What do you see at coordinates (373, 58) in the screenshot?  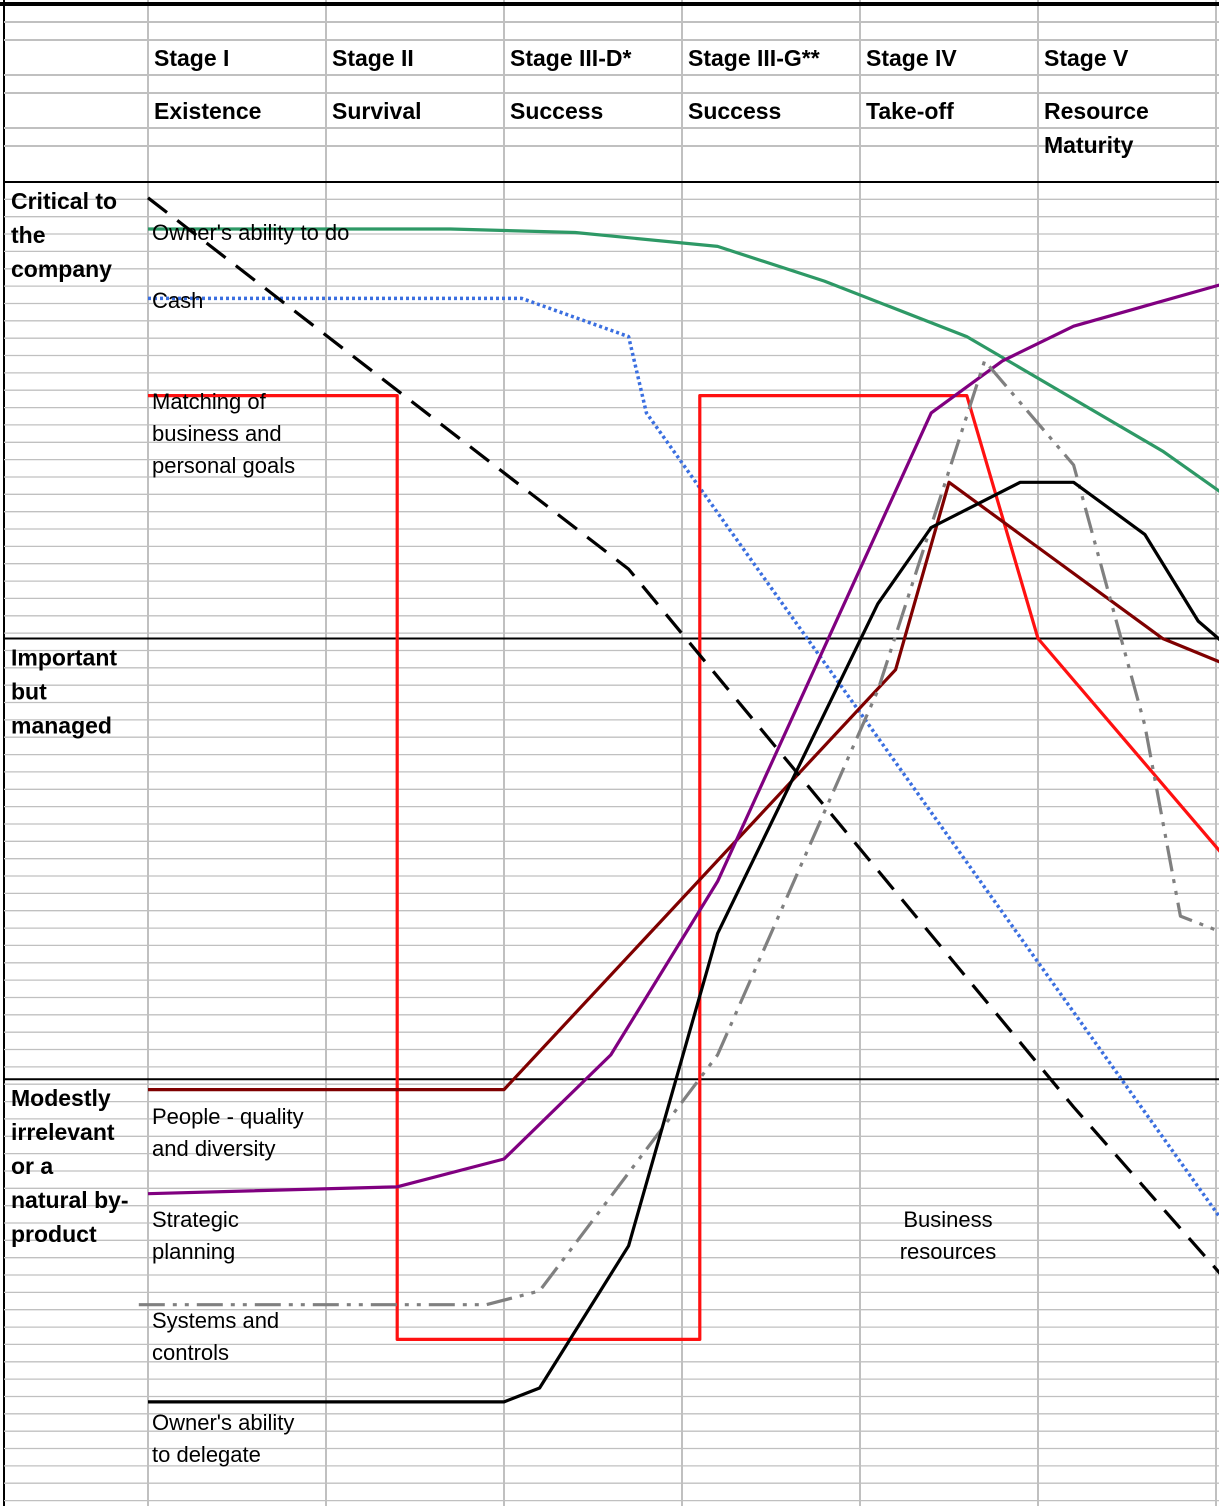 I see `stage-name: Stage II` at bounding box center [373, 58].